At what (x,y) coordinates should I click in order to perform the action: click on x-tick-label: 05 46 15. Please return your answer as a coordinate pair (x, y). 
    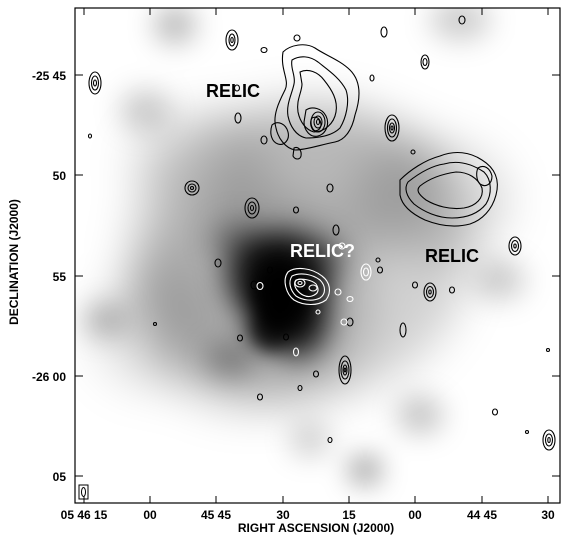
    Looking at the image, I should click on (84, 515).